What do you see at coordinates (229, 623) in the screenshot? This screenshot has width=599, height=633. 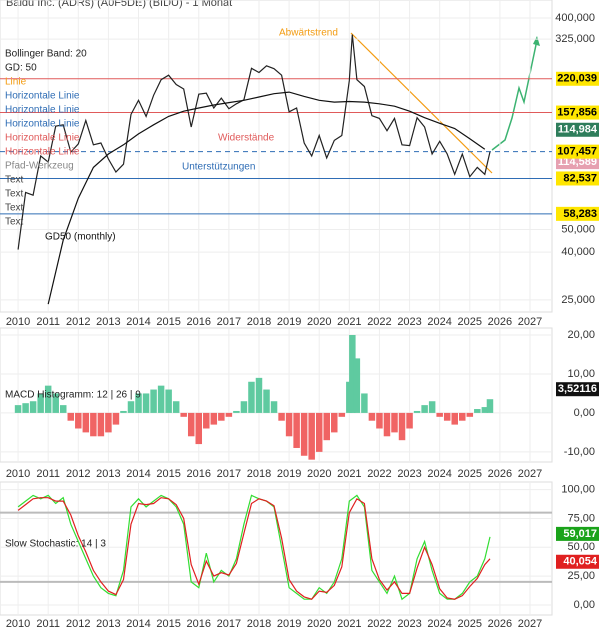 I see `x-tick-label: 2017` at bounding box center [229, 623].